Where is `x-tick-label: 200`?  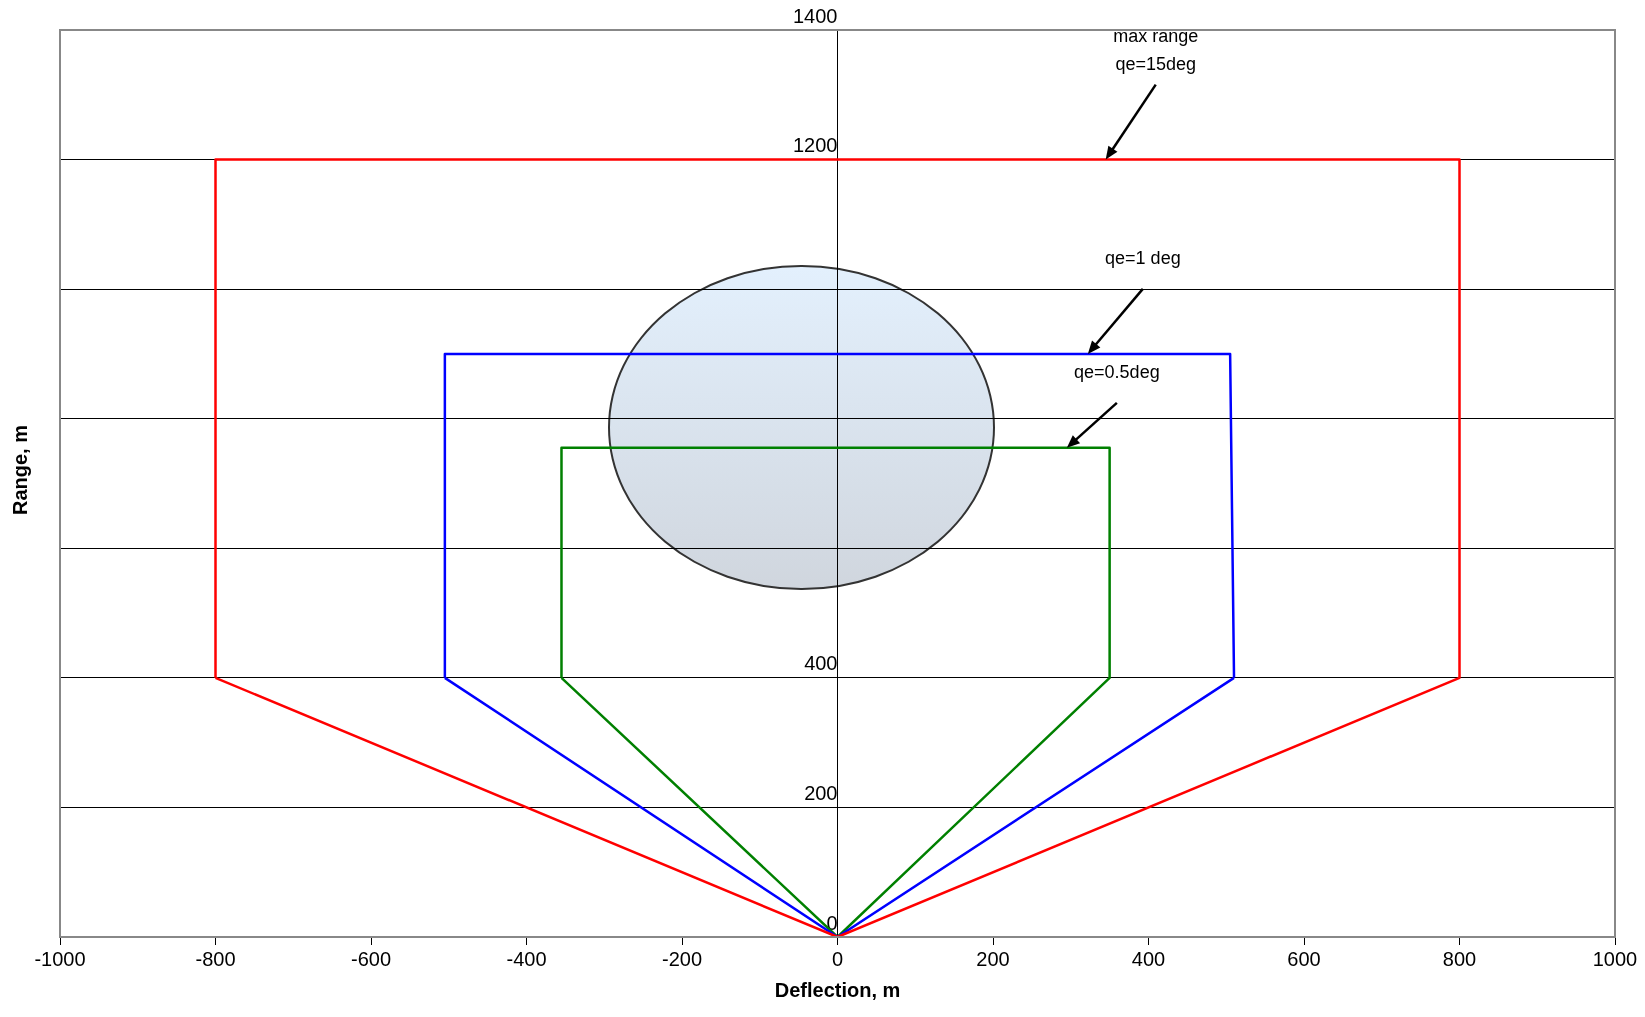
x-tick-label: 200 is located at coordinates (993, 958).